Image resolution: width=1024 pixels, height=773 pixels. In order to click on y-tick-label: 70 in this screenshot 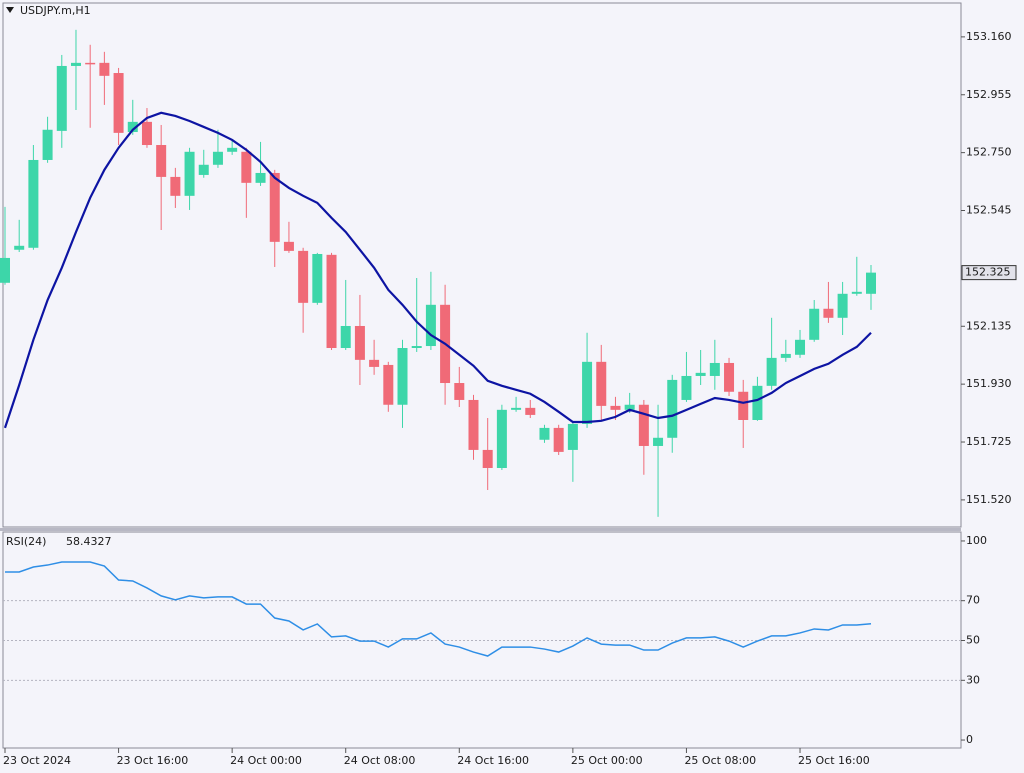, I will do `click(973, 600)`.